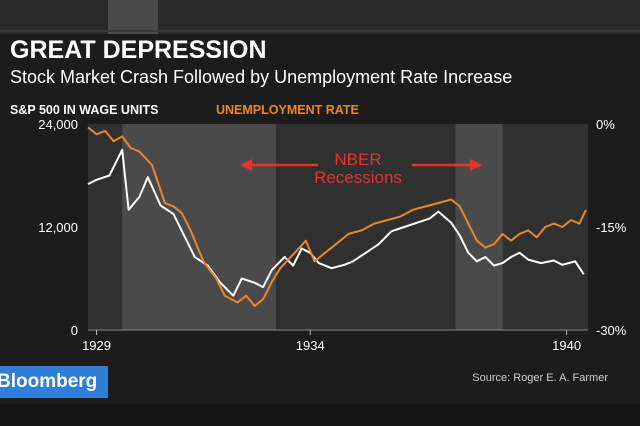  I want to click on legend-unemployment: UNEMPLOYMENT RATE, so click(287, 110).